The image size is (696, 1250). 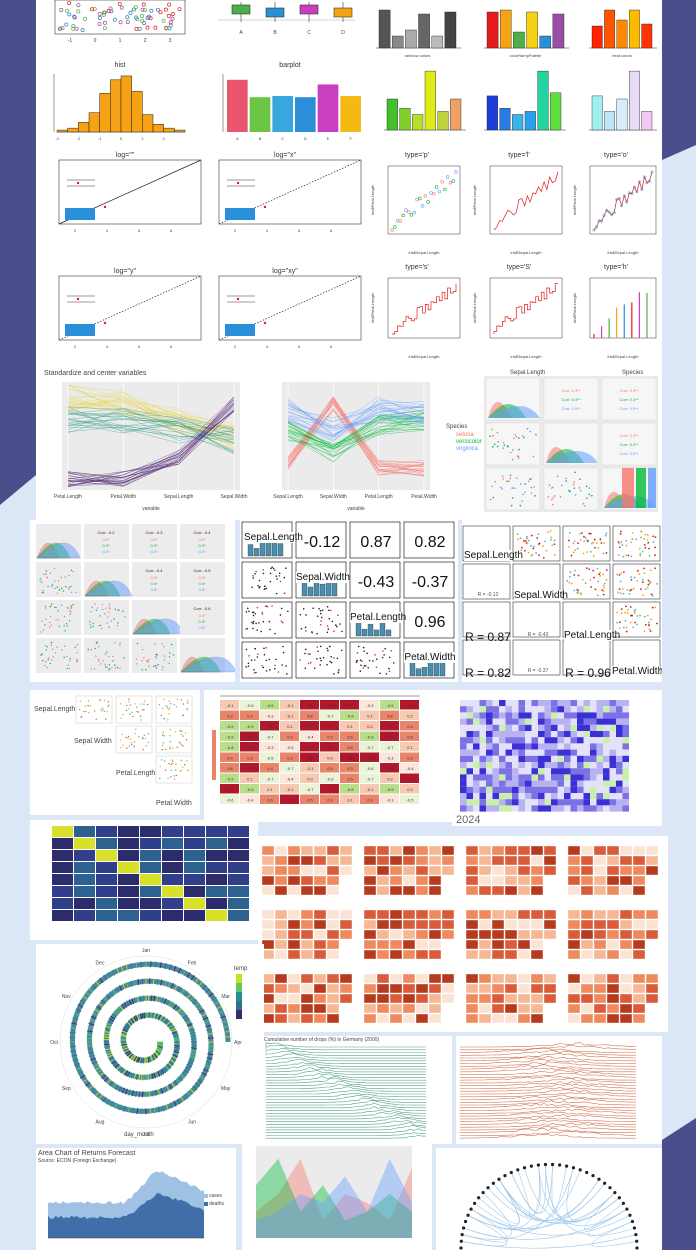 I want to click on corr-text: Corr: -0.2, so click(x=107, y=532).